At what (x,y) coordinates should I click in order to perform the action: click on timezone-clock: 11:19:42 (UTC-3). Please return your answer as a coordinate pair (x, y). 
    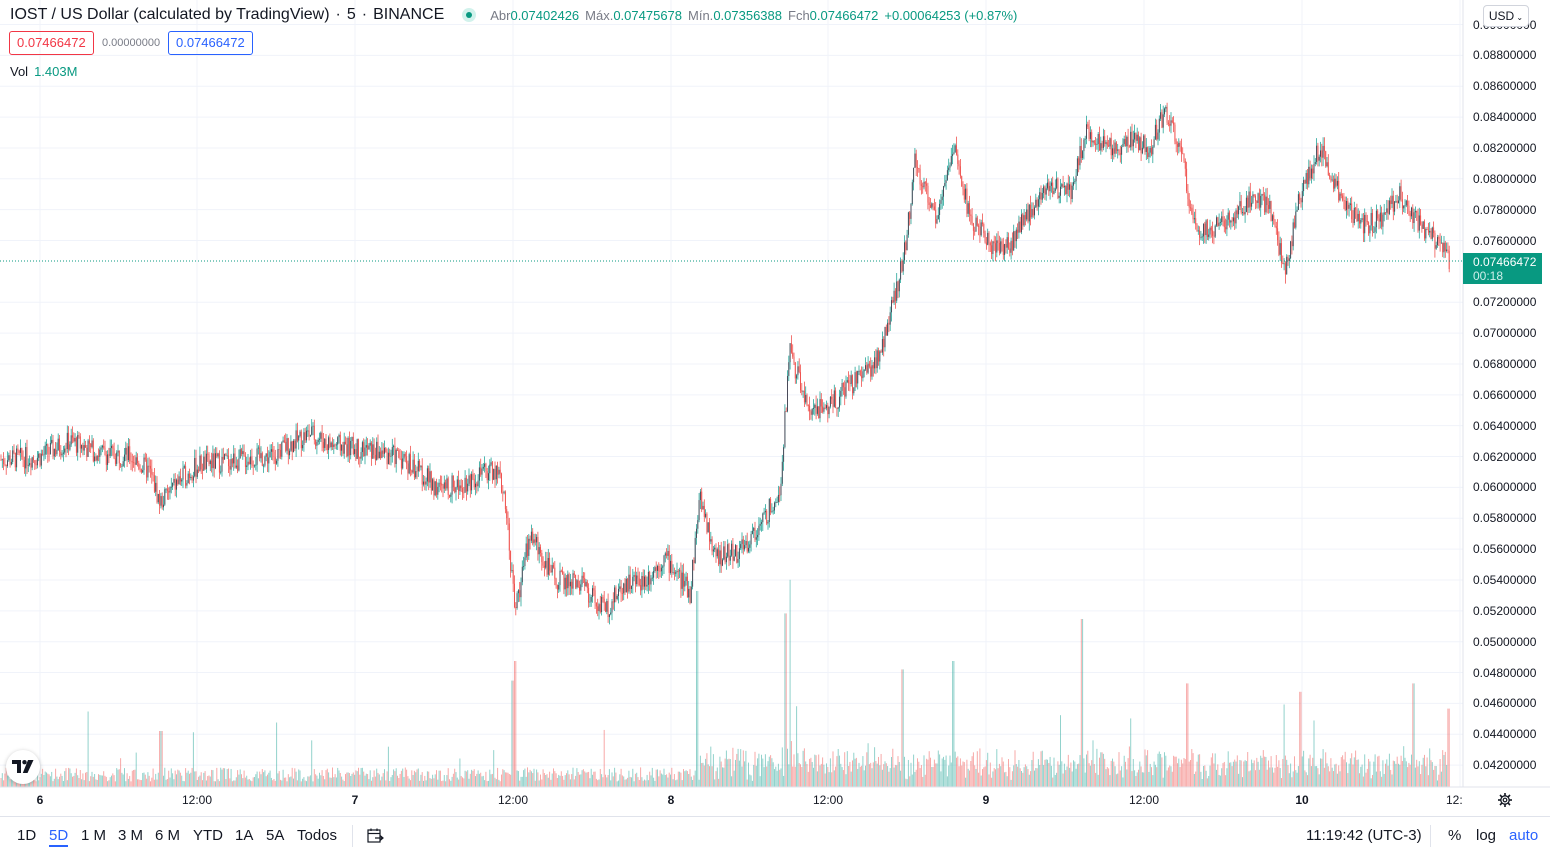
    Looking at the image, I should click on (1364, 835).